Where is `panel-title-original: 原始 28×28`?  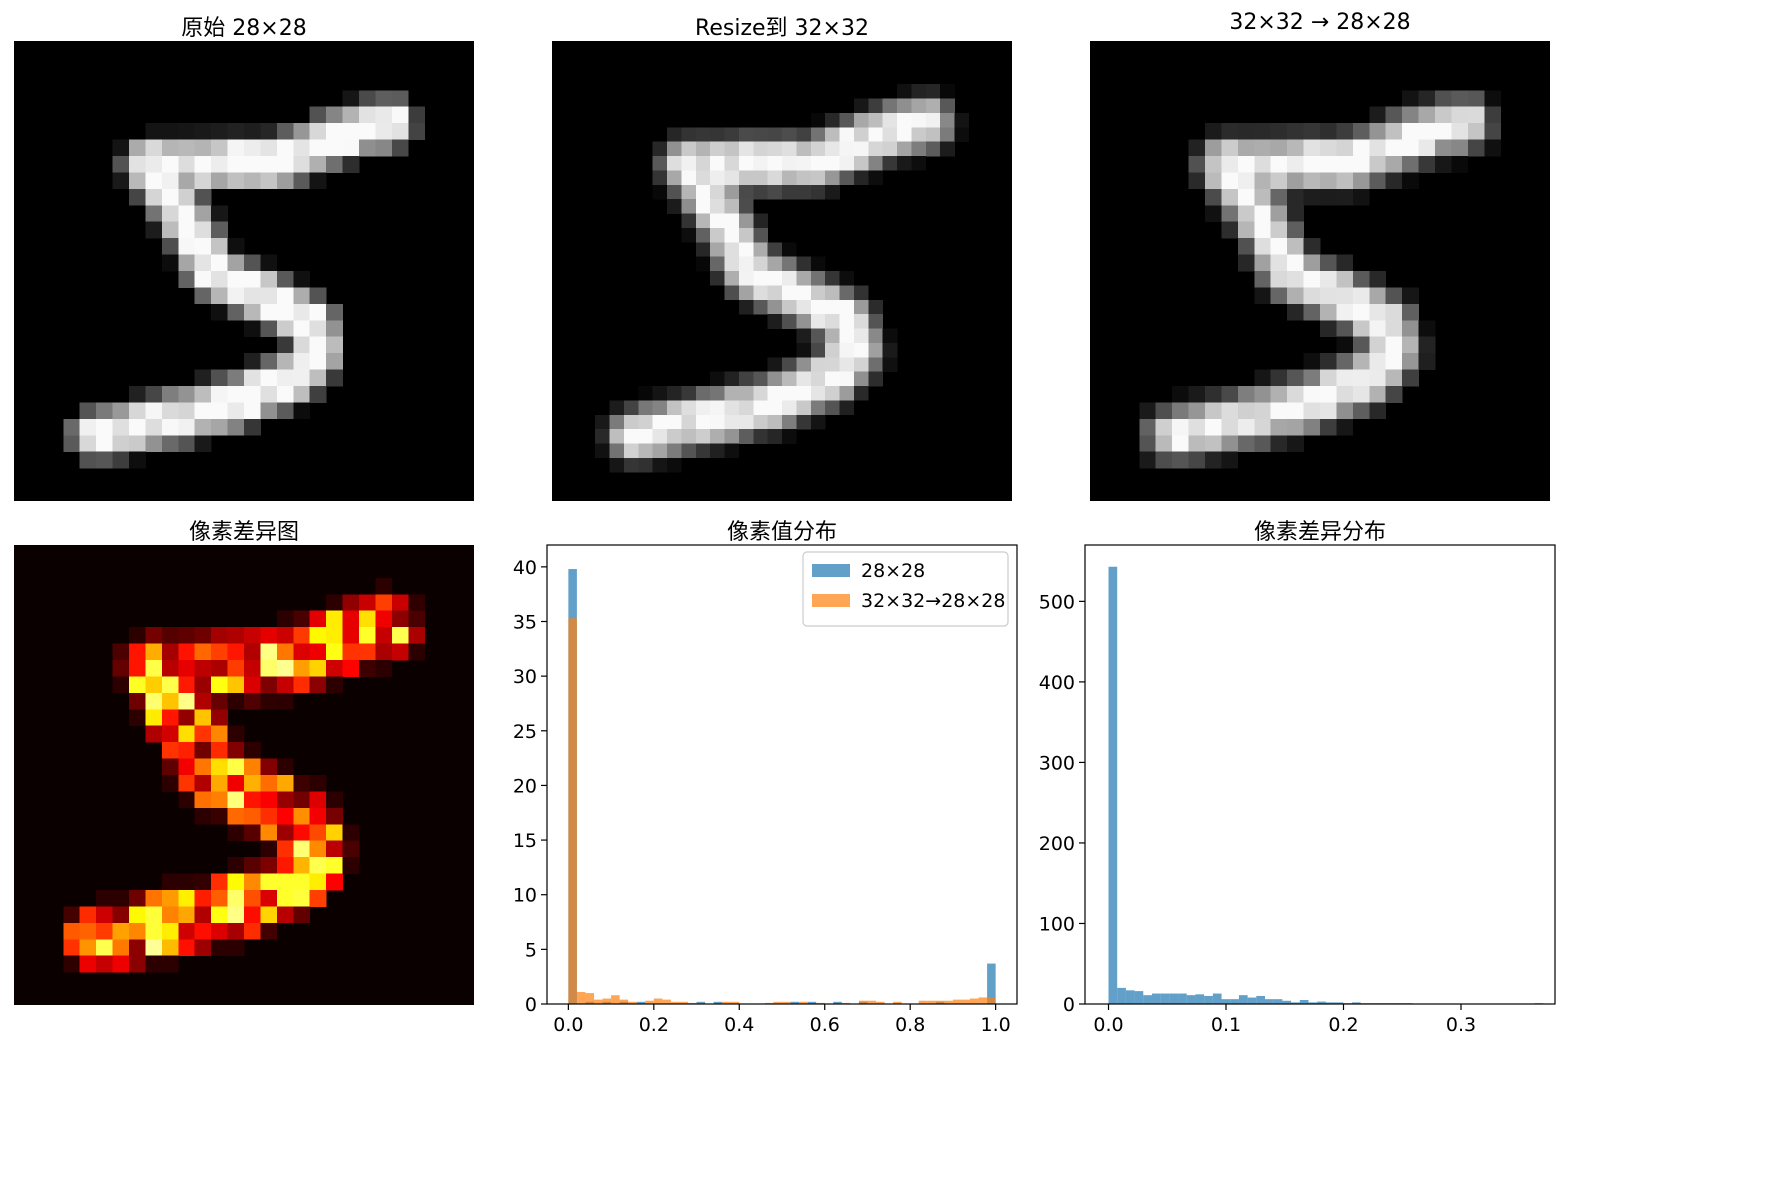
panel-title-original: 原始 28×28 is located at coordinates (244, 26).